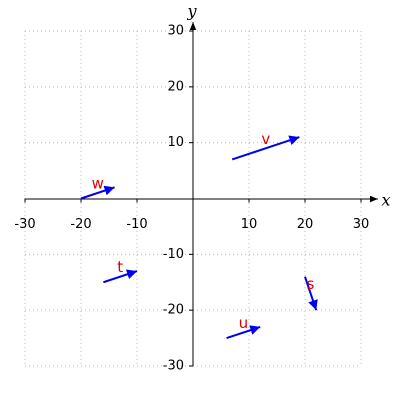 The height and width of the screenshot is (400, 400). What do you see at coordinates (249, 224) in the screenshot?
I see `x-tick-label: 10` at bounding box center [249, 224].